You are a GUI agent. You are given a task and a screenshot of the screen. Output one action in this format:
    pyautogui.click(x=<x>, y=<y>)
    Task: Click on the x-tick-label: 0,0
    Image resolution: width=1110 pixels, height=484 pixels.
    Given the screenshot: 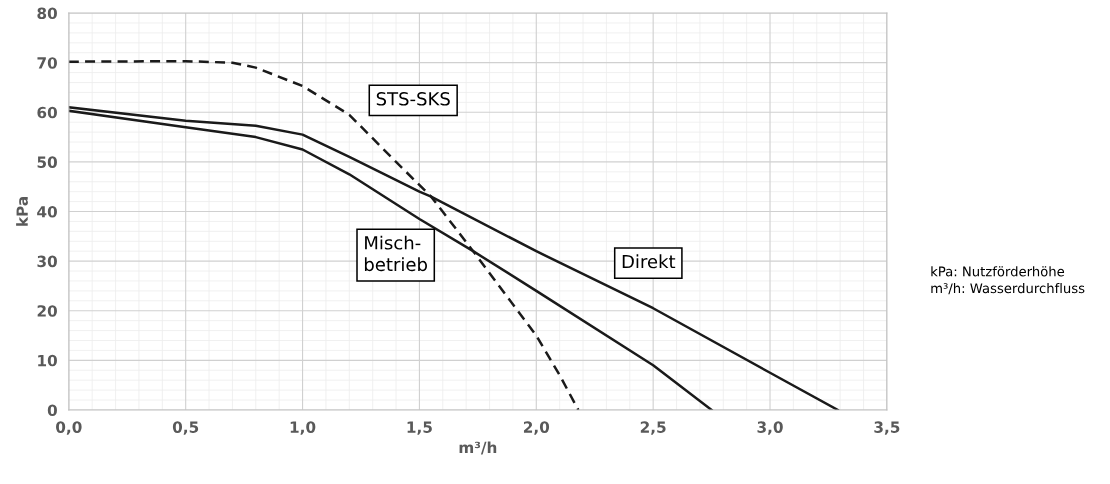 What is the action you would take?
    pyautogui.click(x=69, y=428)
    